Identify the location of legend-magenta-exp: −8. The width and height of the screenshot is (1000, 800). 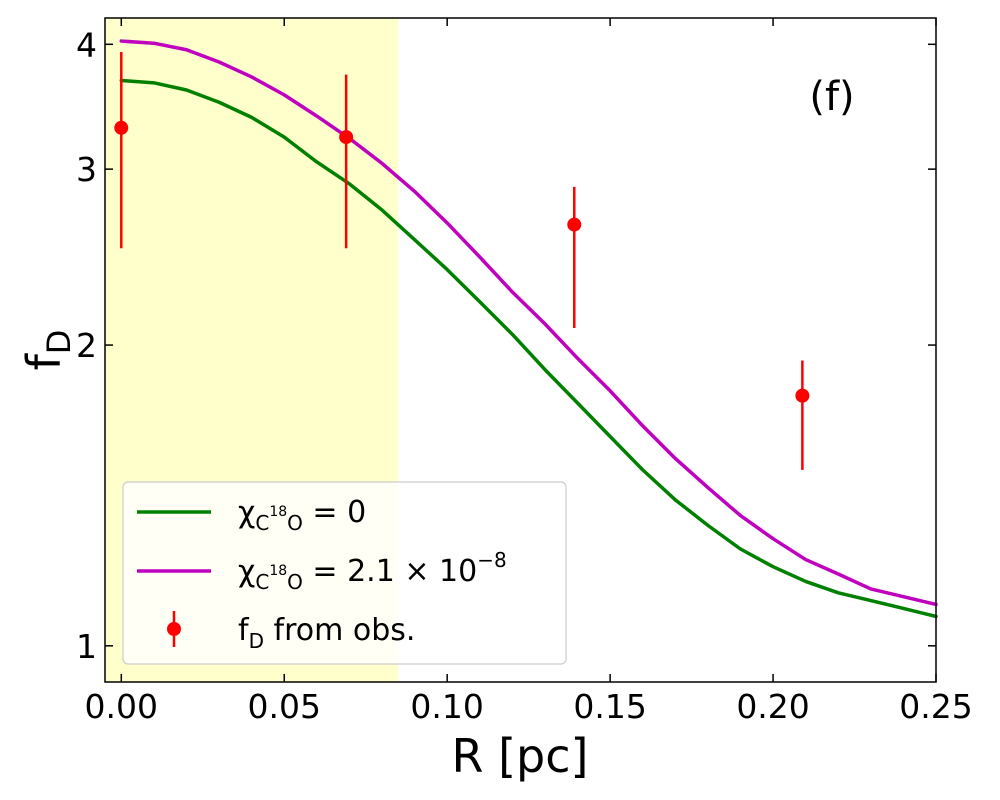
(491, 560).